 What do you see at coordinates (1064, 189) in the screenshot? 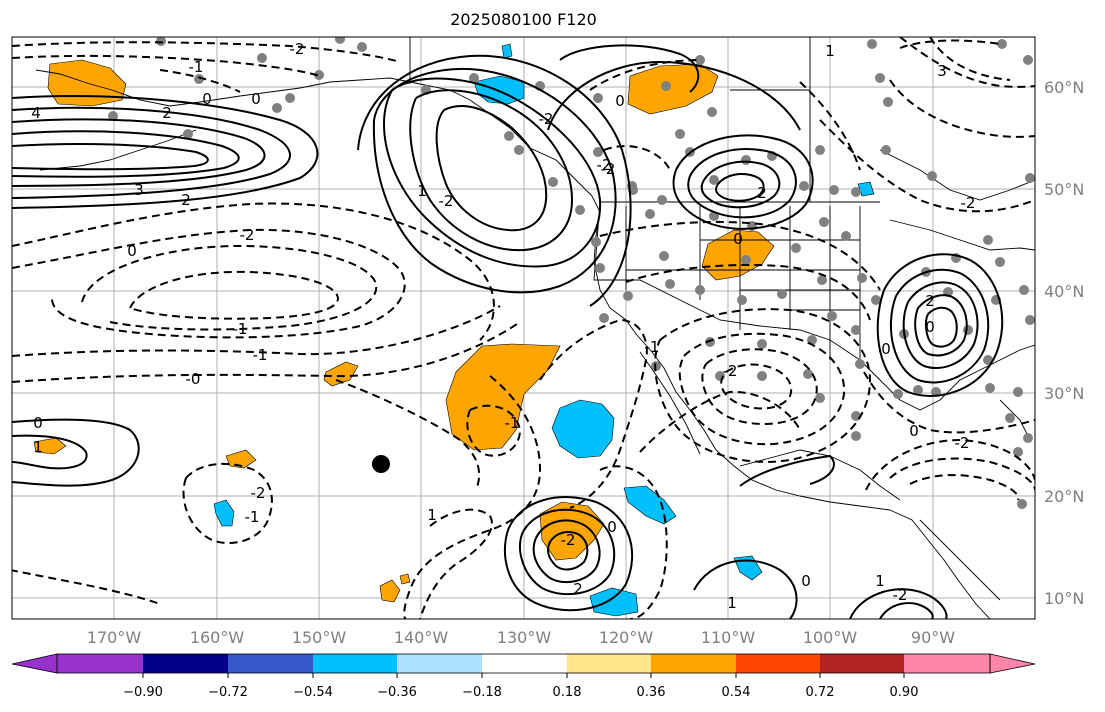
I see `lat-label: 50°N` at bounding box center [1064, 189].